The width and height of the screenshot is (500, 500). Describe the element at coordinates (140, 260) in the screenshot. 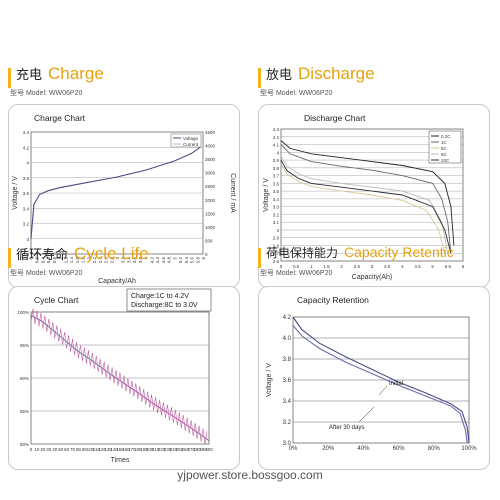

I see `x-tick-label: 3.8` at that location.